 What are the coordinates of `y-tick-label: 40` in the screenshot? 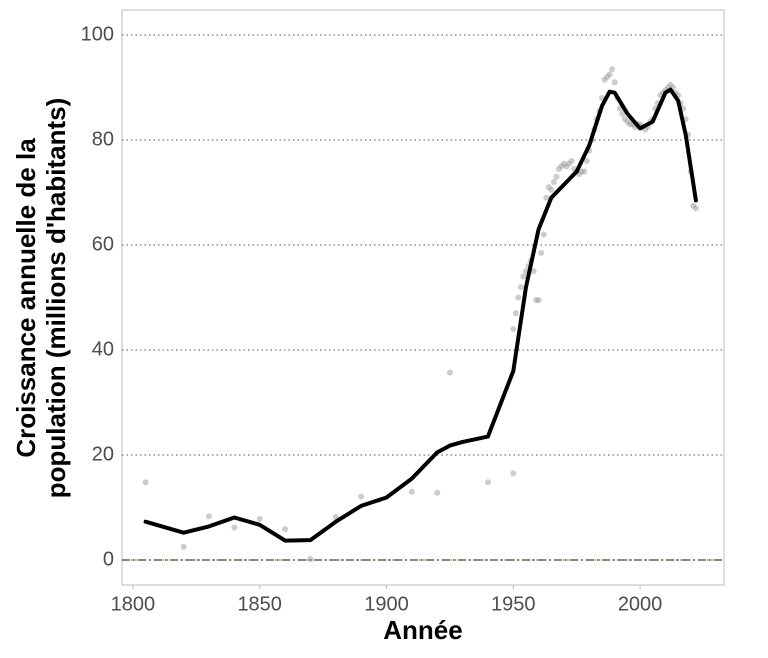 It's located at (103, 349).